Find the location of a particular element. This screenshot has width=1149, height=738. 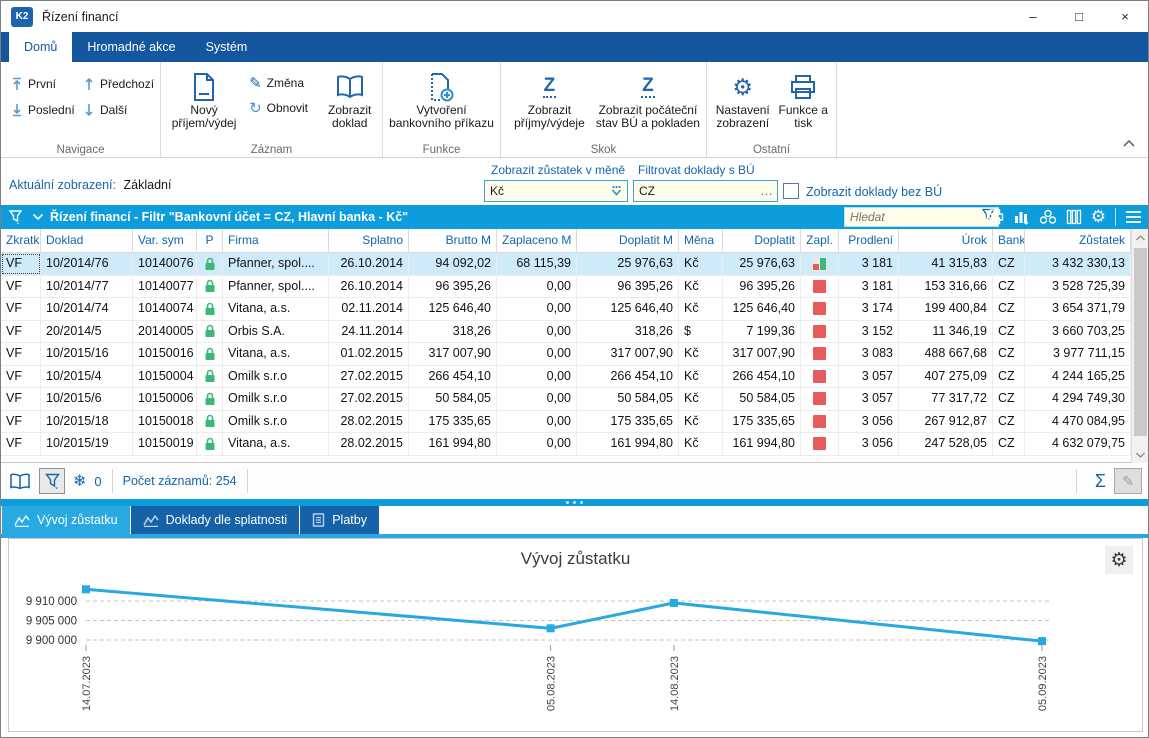

edit-pencil-button: ✎ is located at coordinates (1128, 481).